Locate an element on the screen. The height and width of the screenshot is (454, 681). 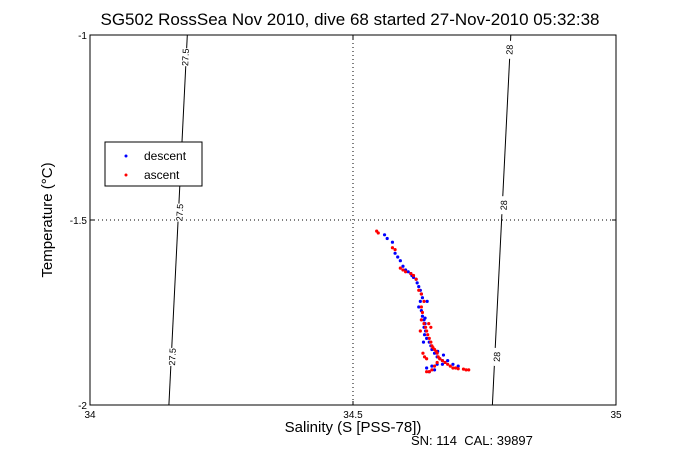
x-tick-label: 35 is located at coordinates (616, 415).